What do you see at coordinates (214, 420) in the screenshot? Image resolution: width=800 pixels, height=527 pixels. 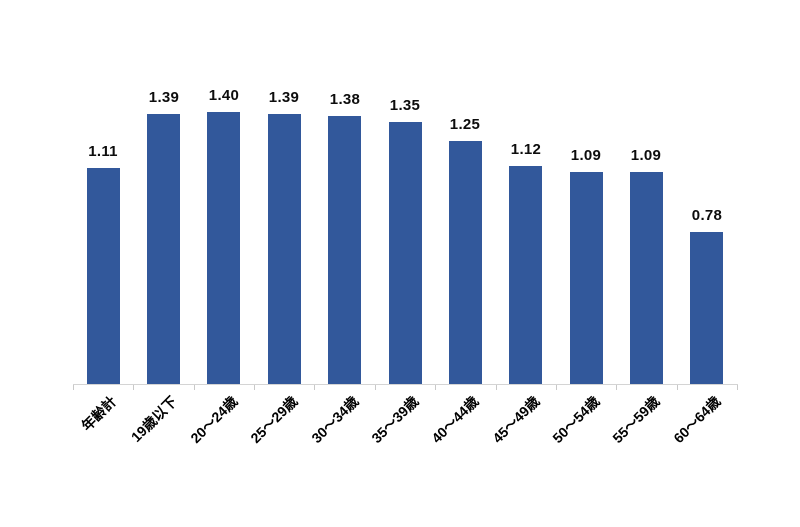 I see `x-axis-label: 20〜24歳` at bounding box center [214, 420].